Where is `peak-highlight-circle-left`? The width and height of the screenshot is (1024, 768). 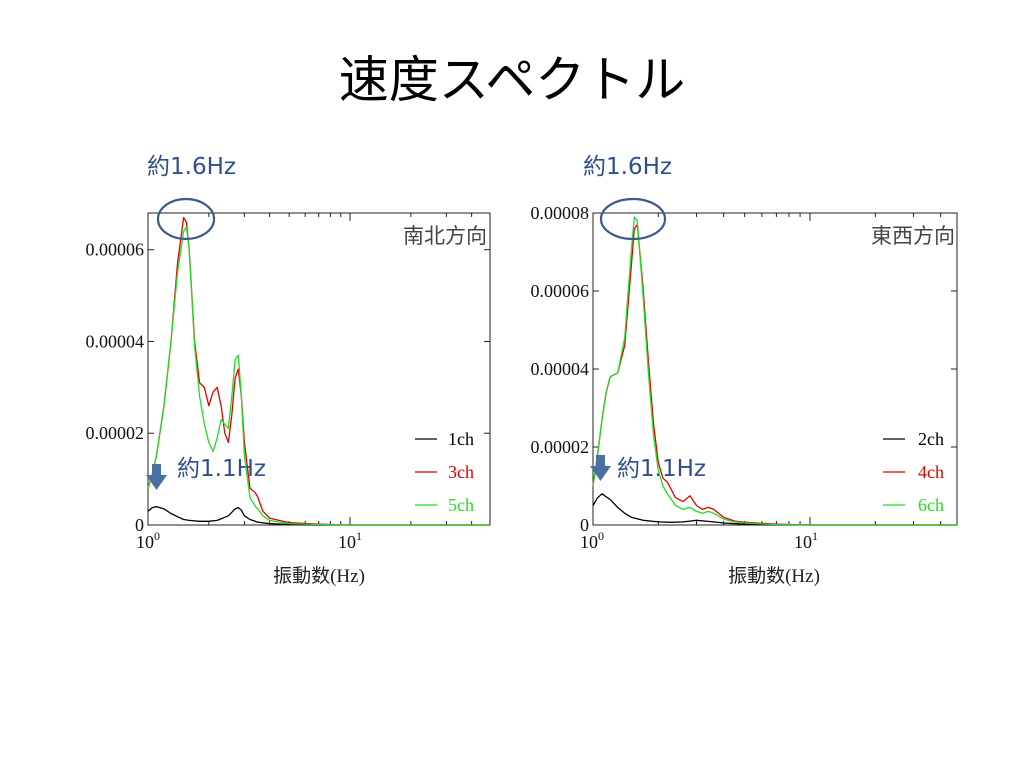 peak-highlight-circle-left is located at coordinates (186, 219).